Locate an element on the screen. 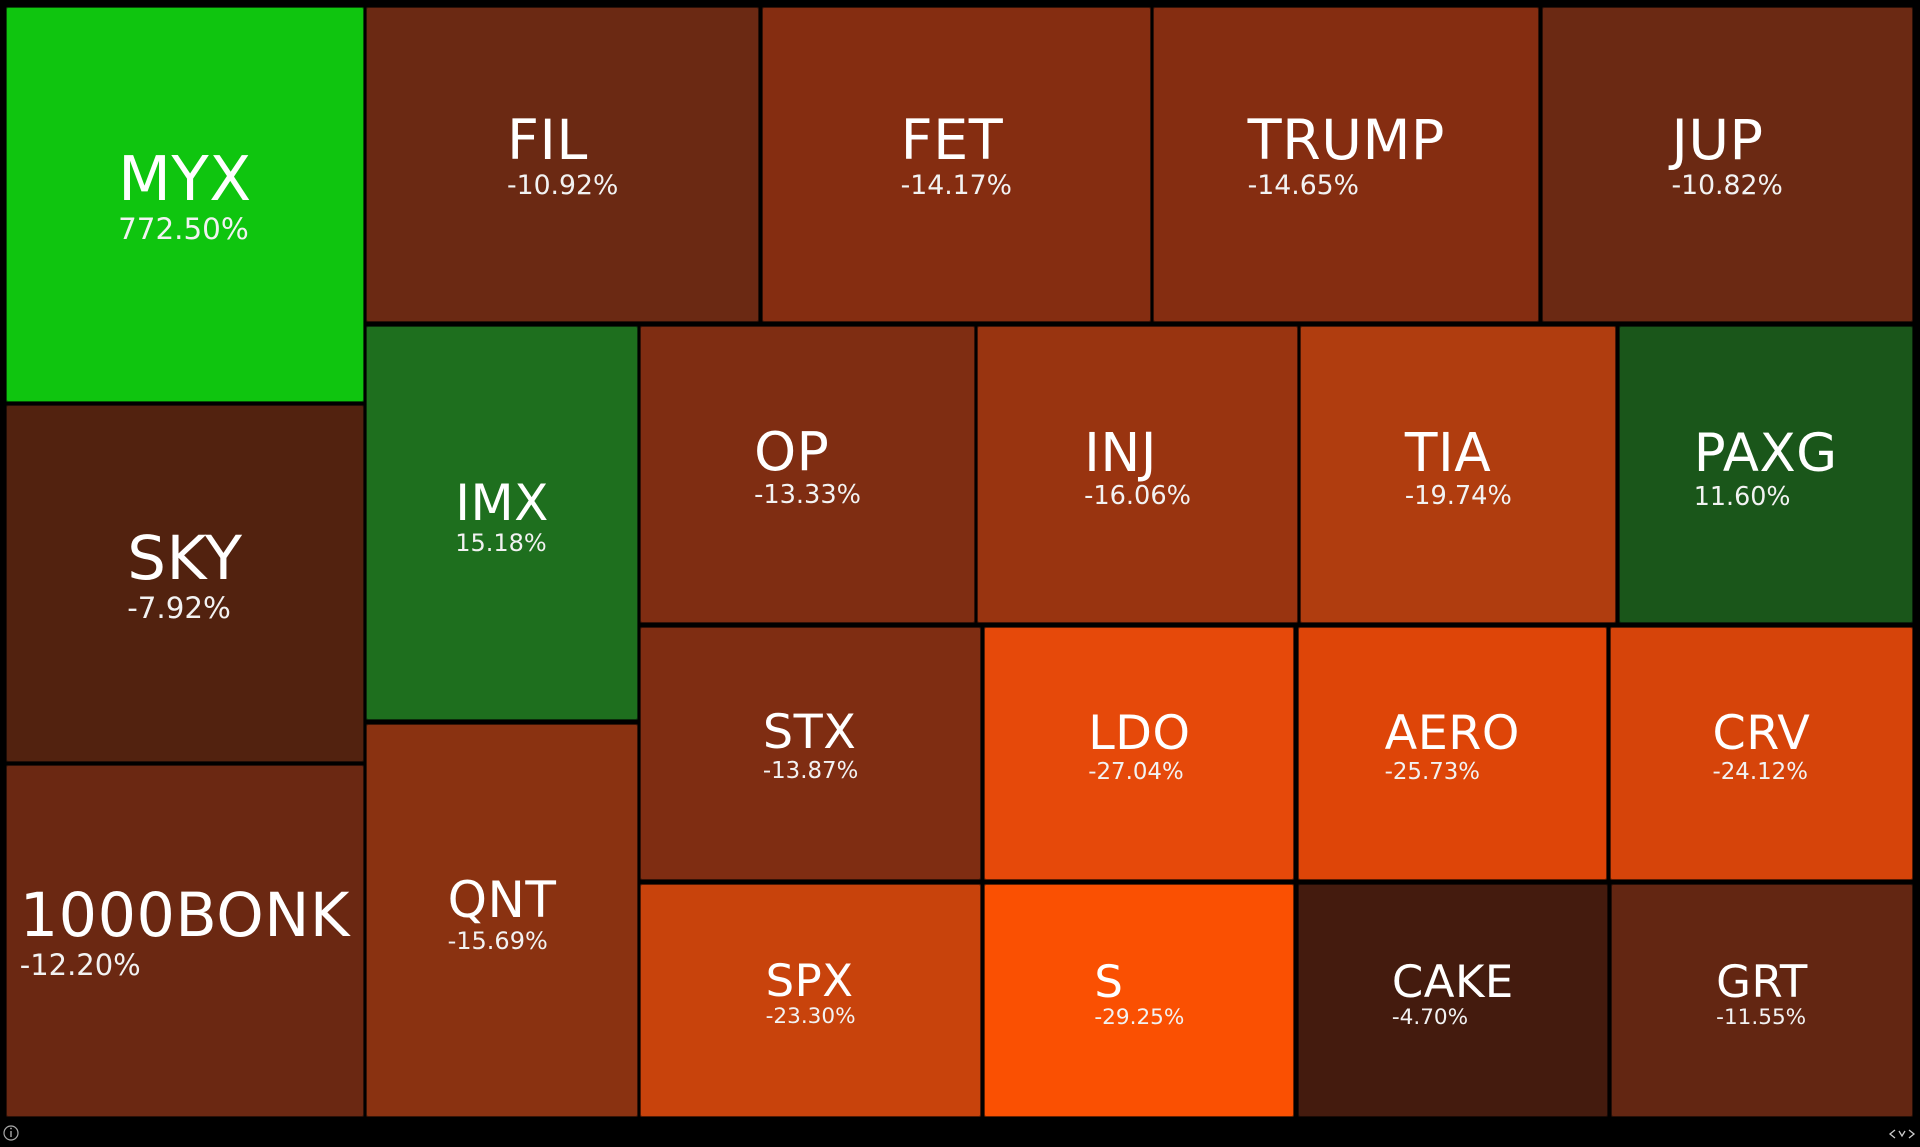 The height and width of the screenshot is (1147, 1920). tile-label-group: SKY -7.92% is located at coordinates (185, 574).